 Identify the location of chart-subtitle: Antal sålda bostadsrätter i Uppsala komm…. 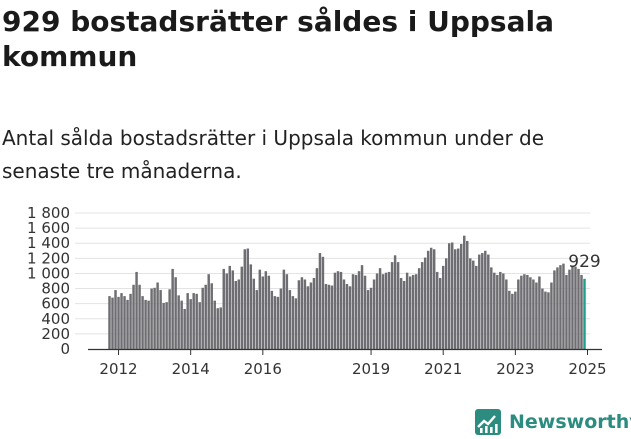
(273, 154).